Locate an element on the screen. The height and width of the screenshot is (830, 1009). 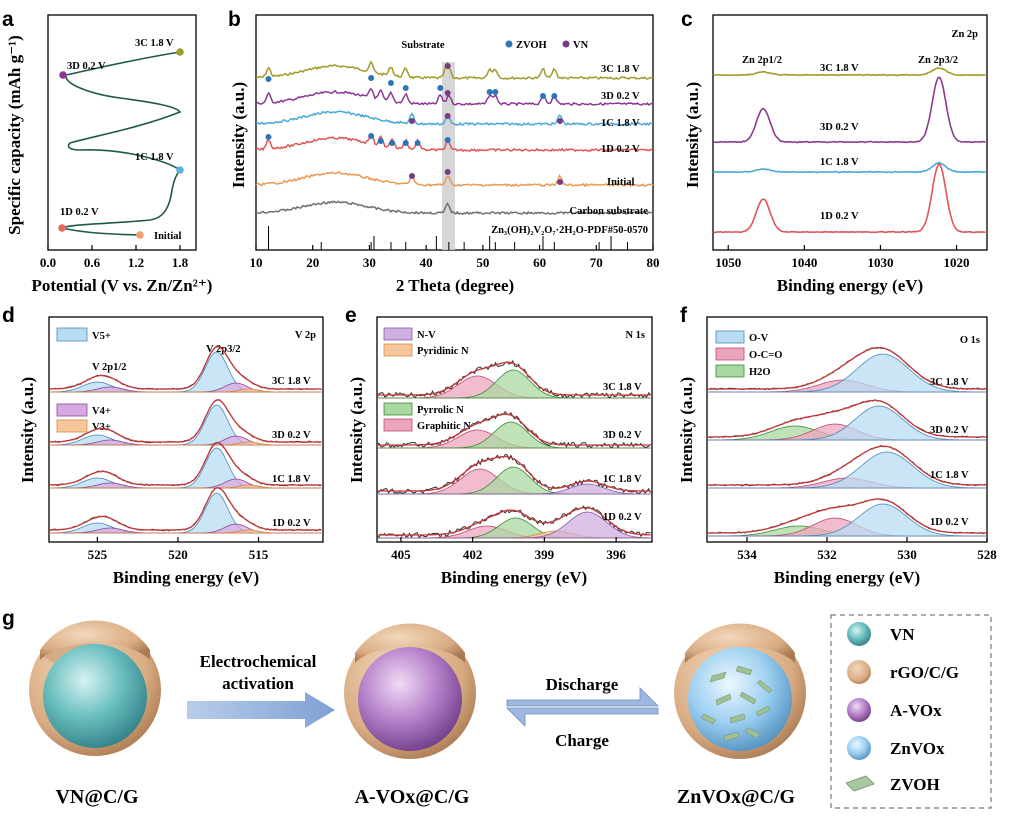
c-label-1d: 1D 0.2 V is located at coordinates (839, 216).